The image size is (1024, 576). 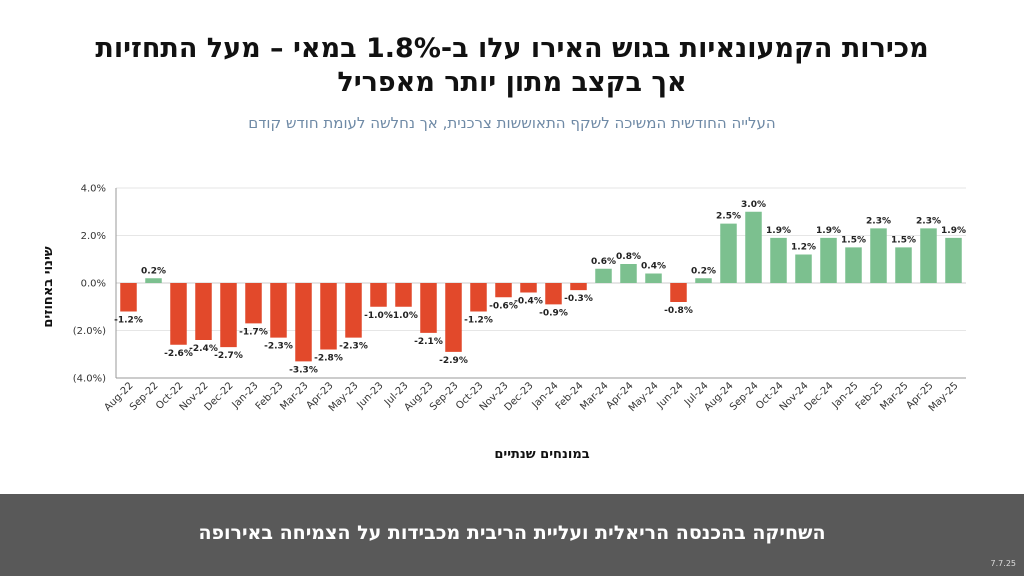 What do you see at coordinates (370, 395) in the screenshot?
I see `x-tick-label: Jun-23` at bounding box center [370, 395].